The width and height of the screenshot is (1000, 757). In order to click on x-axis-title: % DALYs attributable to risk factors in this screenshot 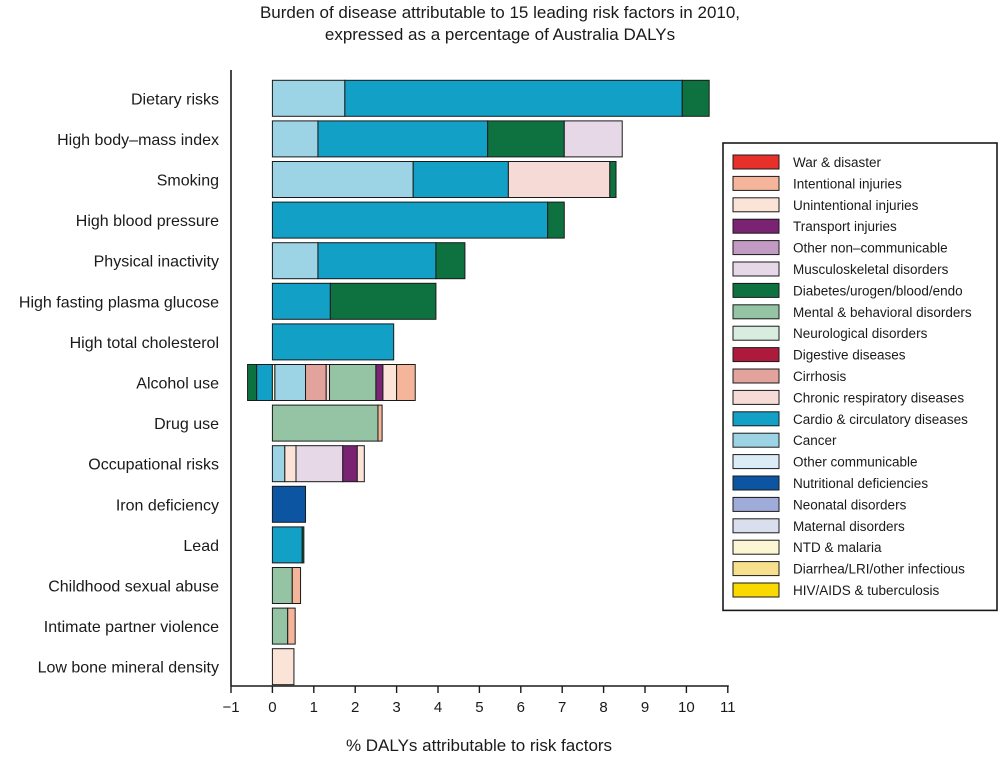, I will do `click(479, 745)`.